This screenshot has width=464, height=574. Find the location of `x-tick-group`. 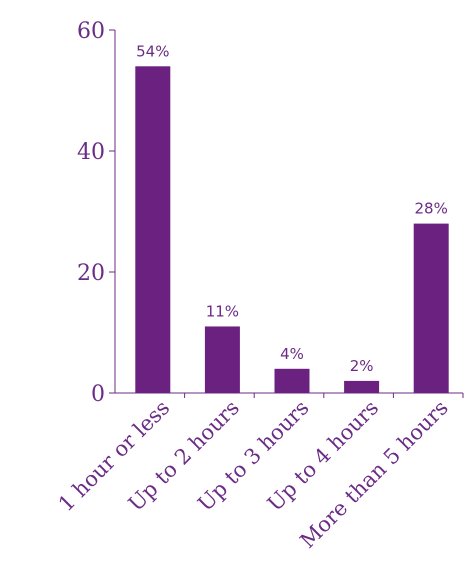

x-tick-group is located at coordinates (324, 395).